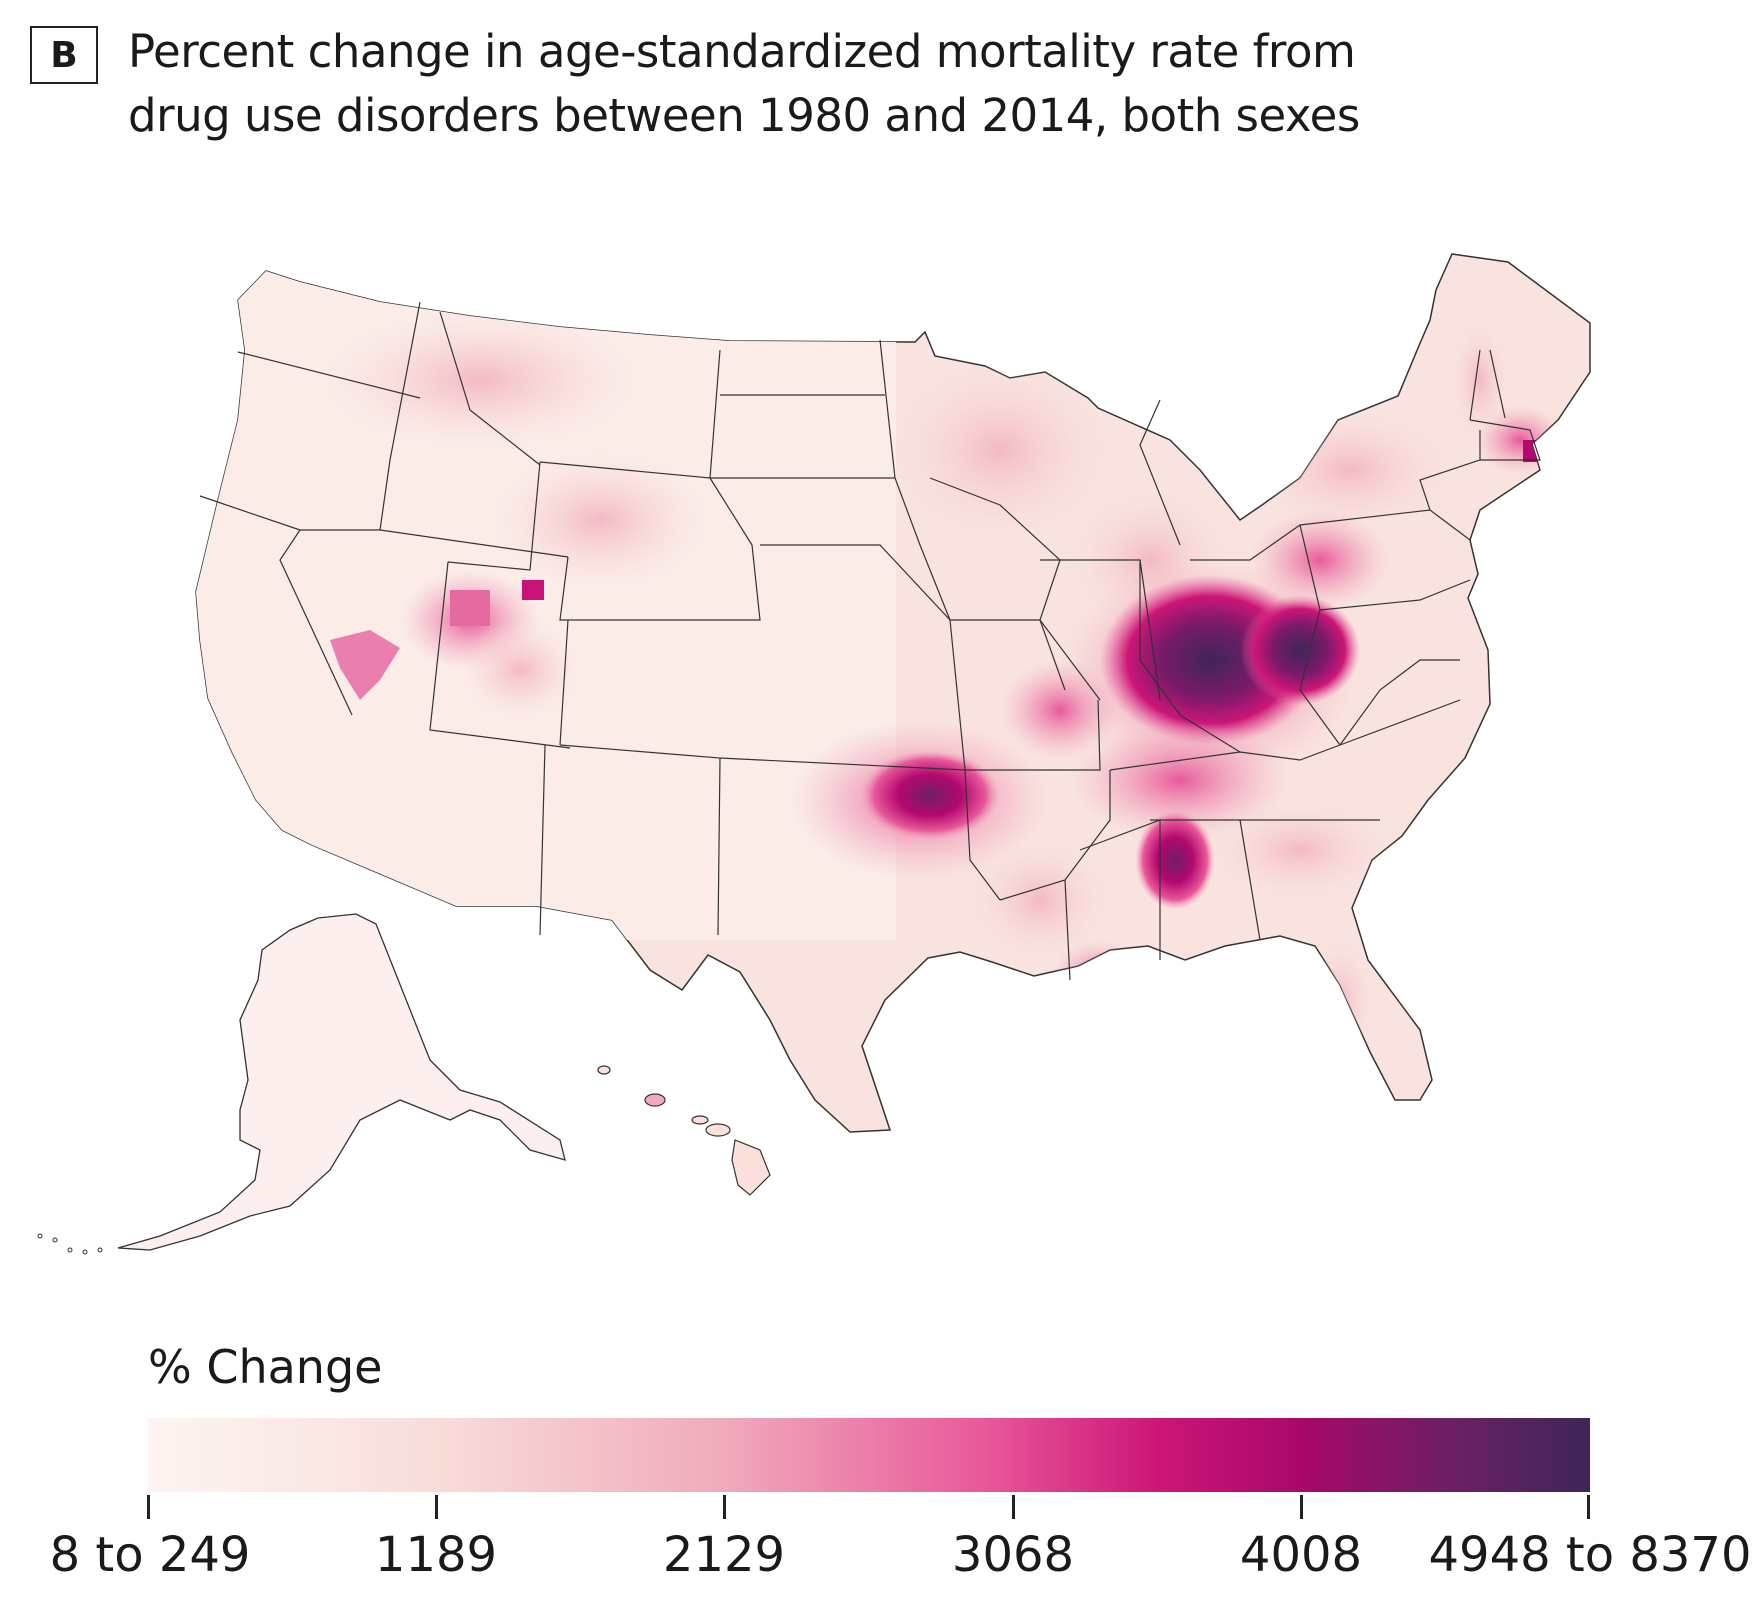 The height and width of the screenshot is (1597, 1758). I want to click on legend-tick-label: 3068, so click(1013, 1555).